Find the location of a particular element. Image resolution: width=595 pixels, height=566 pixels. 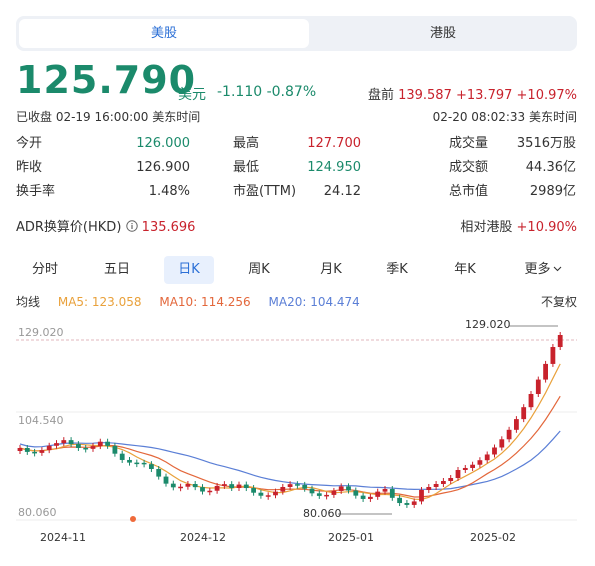

chevron-down-icon is located at coordinates (557, 269).